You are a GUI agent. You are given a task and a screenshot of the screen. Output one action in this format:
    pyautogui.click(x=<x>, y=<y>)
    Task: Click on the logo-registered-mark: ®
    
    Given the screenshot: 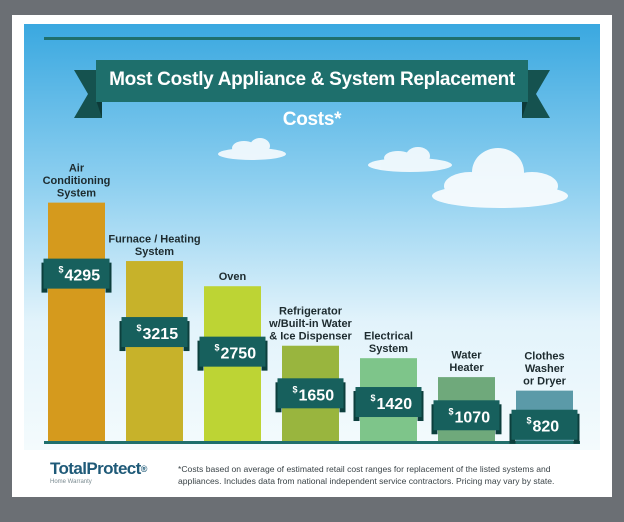 What is the action you would take?
    pyautogui.click(x=144, y=469)
    